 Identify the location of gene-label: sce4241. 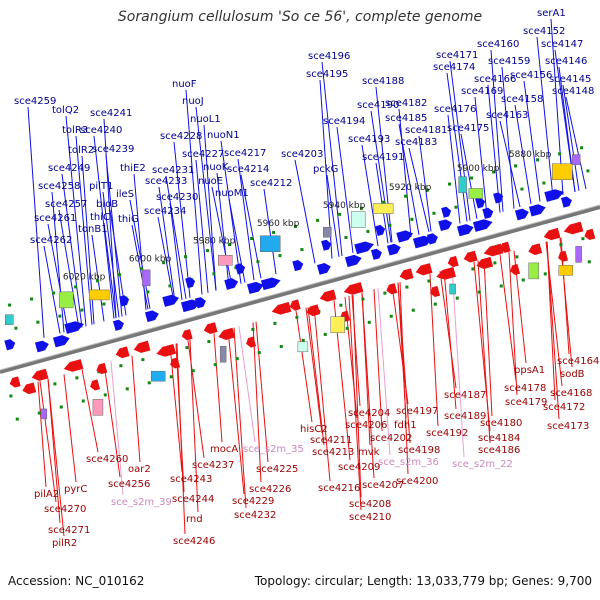
(111, 113).